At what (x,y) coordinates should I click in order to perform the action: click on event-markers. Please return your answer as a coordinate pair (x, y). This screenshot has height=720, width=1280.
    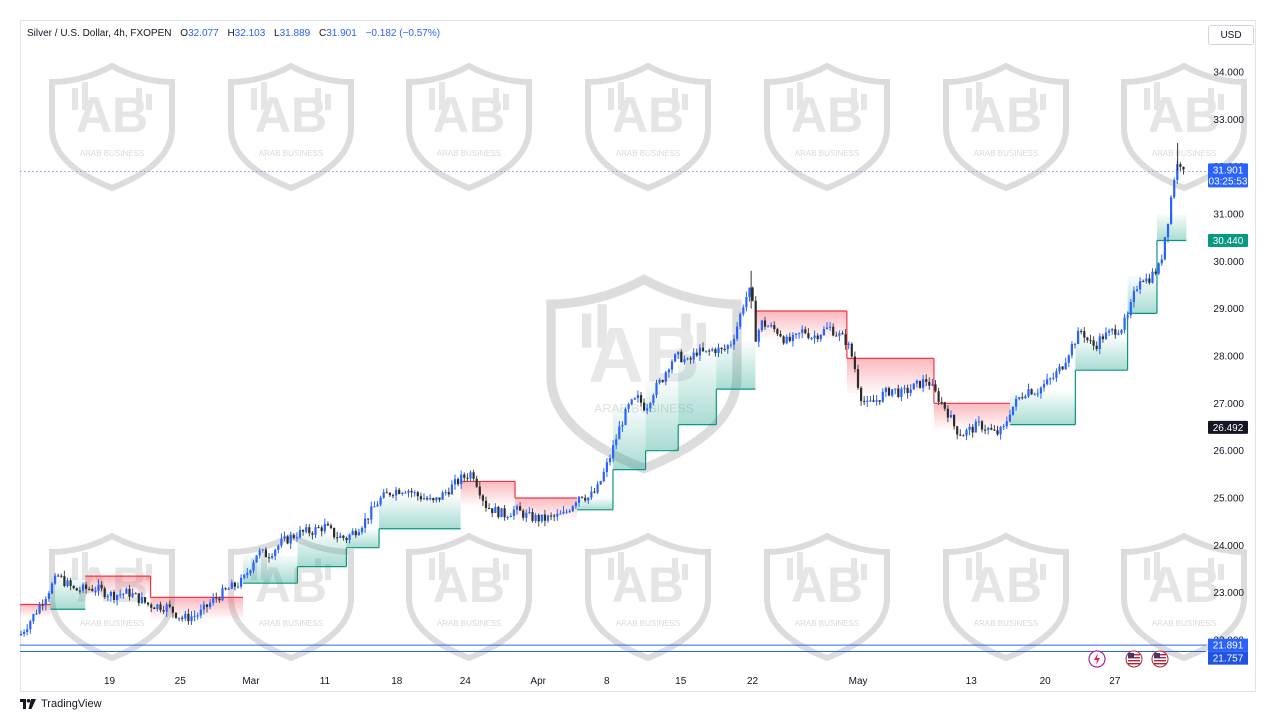
    Looking at the image, I should click on (1128, 659).